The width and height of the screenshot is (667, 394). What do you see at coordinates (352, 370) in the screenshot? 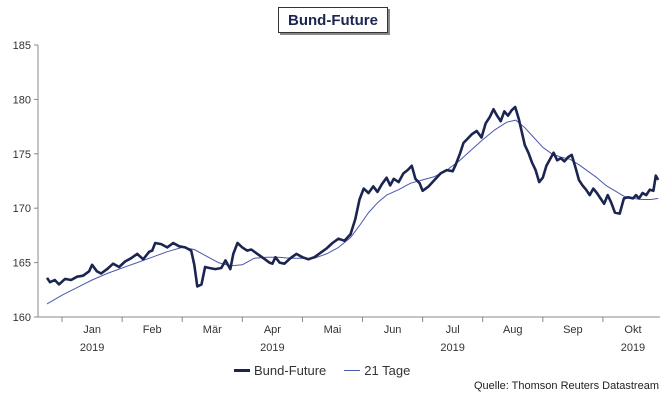
I see `legend-swatch-21-tage` at bounding box center [352, 370].